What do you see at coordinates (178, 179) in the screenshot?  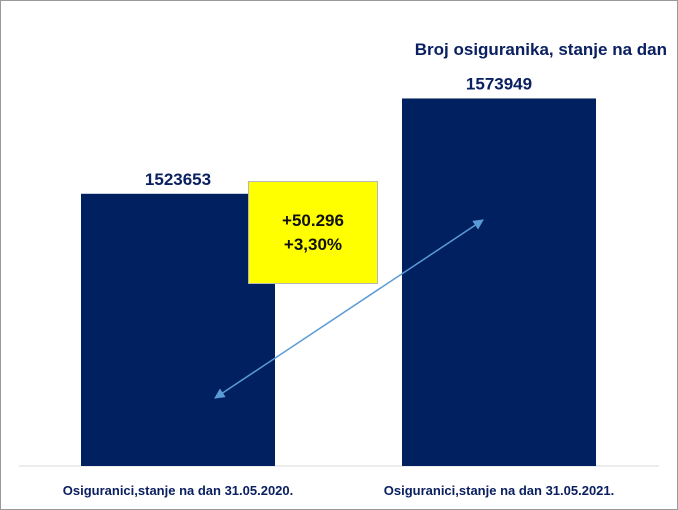 I see `data-label-1: 1523653` at bounding box center [178, 179].